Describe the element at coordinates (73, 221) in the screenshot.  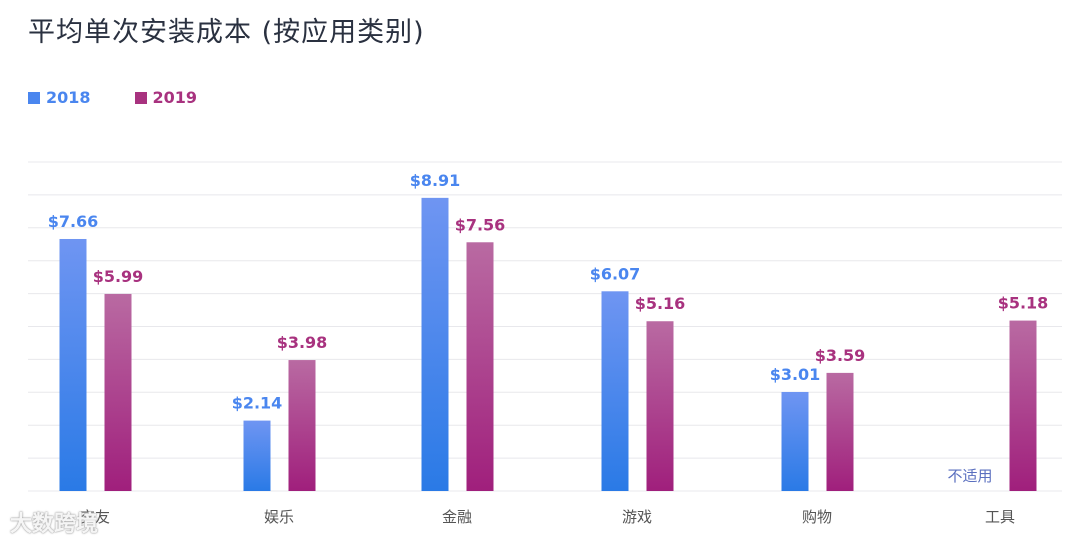
I see `value-label-2018-0: $7.66` at that location.